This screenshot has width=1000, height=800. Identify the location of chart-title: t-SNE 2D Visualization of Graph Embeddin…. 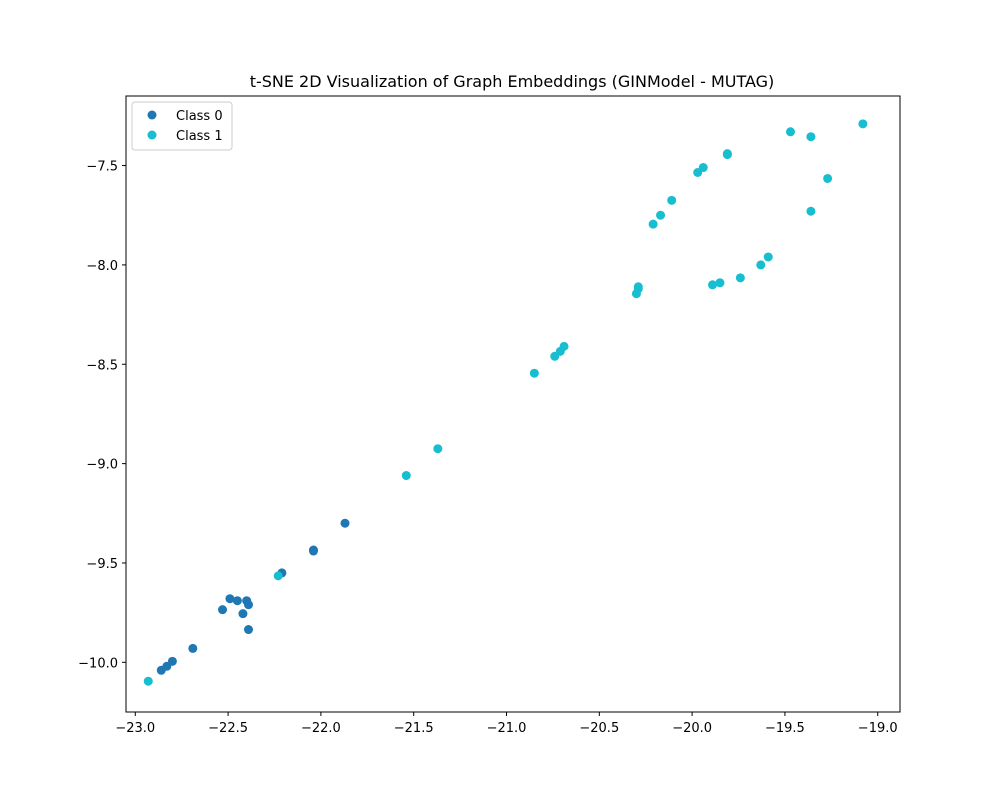
(512, 81).